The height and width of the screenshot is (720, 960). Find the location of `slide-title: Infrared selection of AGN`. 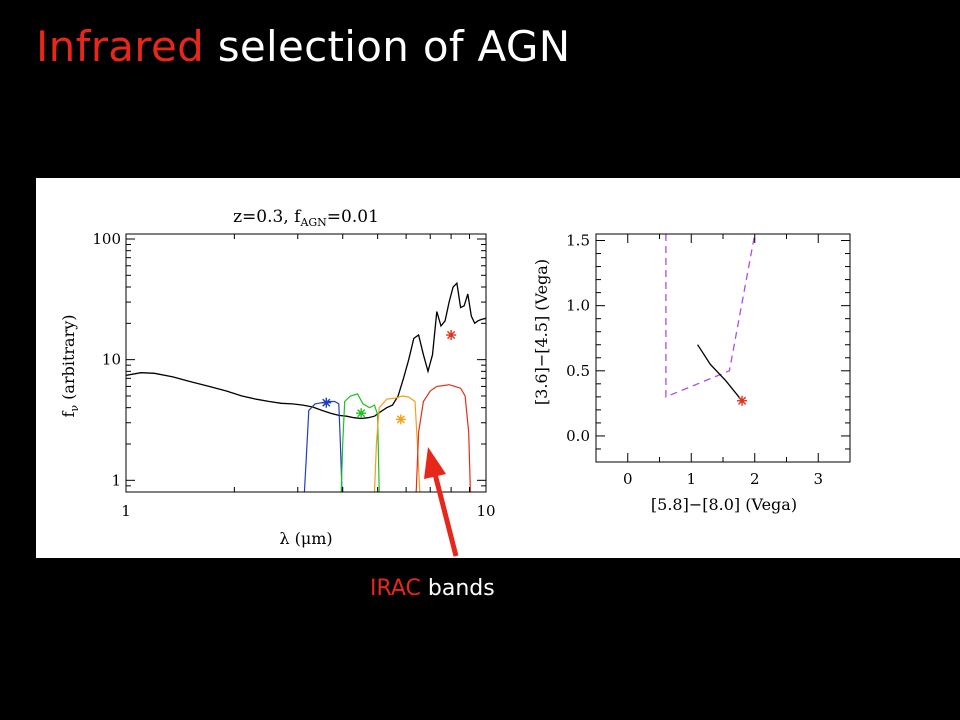

slide-title: Infrared selection of AGN is located at coordinates (303, 46).